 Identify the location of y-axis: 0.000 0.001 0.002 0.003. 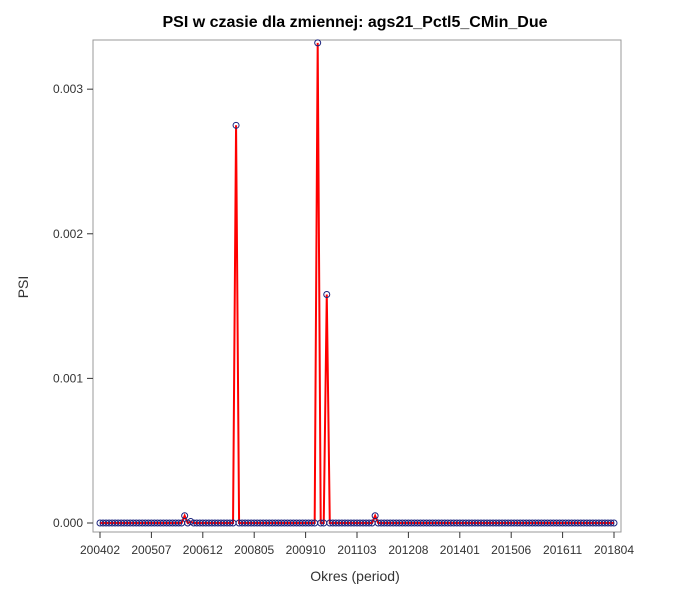
(73, 306).